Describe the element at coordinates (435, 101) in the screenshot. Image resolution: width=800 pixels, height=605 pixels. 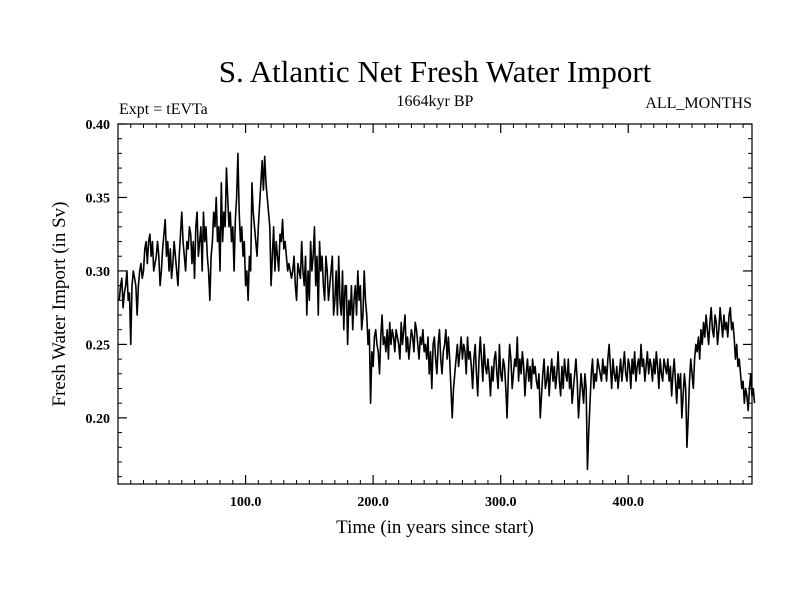
I see `time-period-label: 1664kyr BP` at that location.